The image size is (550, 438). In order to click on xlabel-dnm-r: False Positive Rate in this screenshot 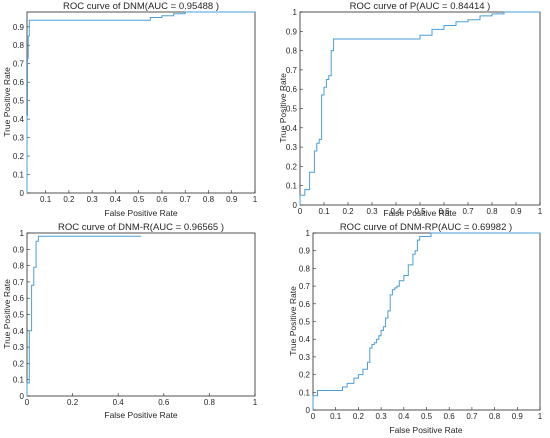, I will do `click(140, 415)`.